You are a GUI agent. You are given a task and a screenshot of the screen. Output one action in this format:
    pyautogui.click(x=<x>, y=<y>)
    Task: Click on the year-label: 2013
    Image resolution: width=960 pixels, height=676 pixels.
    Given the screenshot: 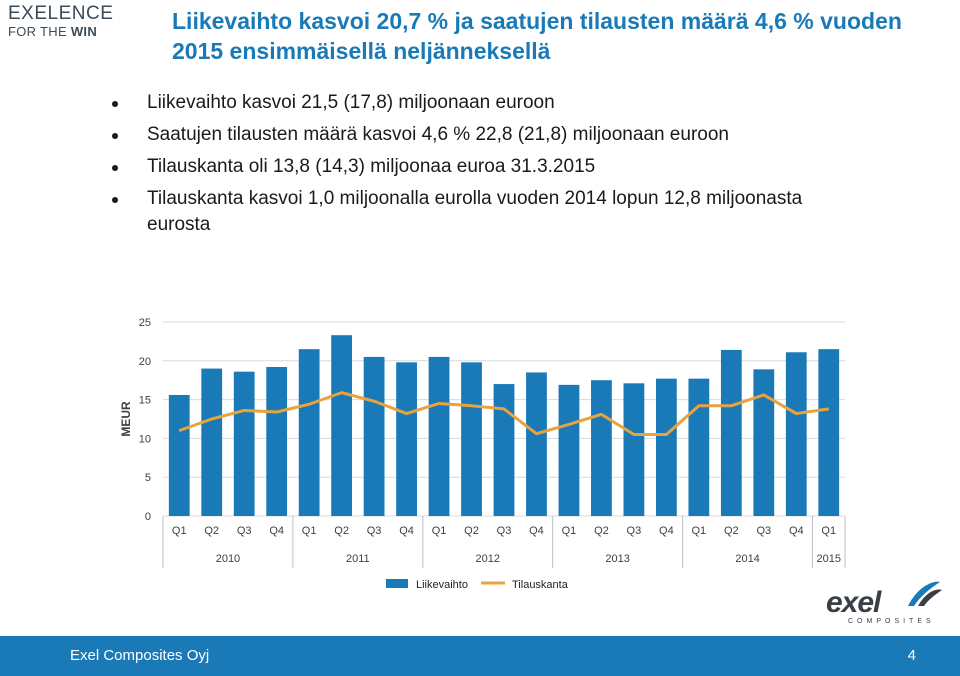 What is the action you would take?
    pyautogui.click(x=617, y=559)
    